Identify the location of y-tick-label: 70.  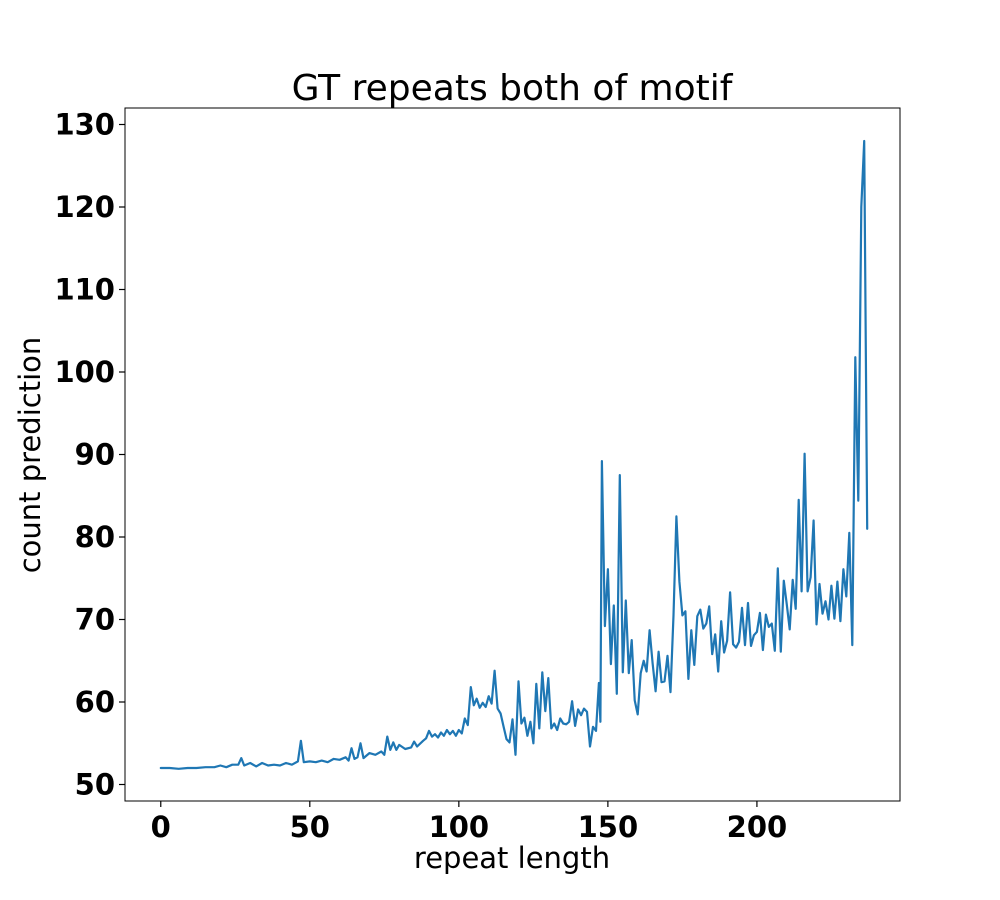
(95, 620).